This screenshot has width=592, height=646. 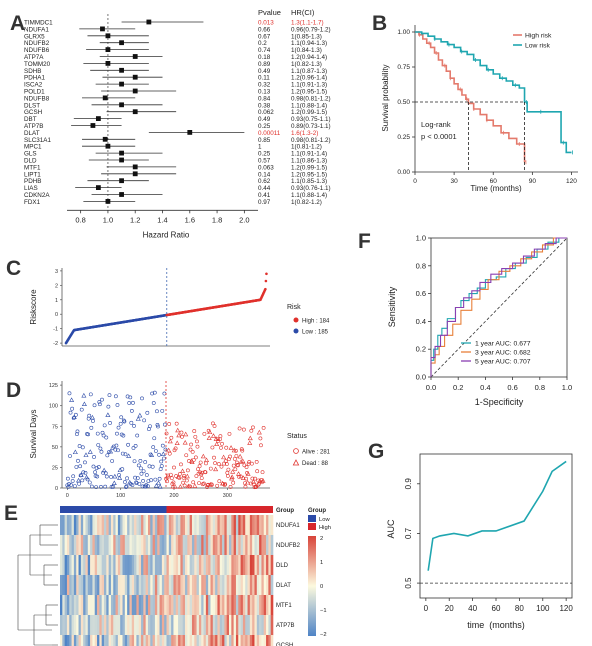 What do you see at coordinates (403, 137) in the screenshot?
I see `y-tick-label: 0.25` at bounding box center [403, 137].